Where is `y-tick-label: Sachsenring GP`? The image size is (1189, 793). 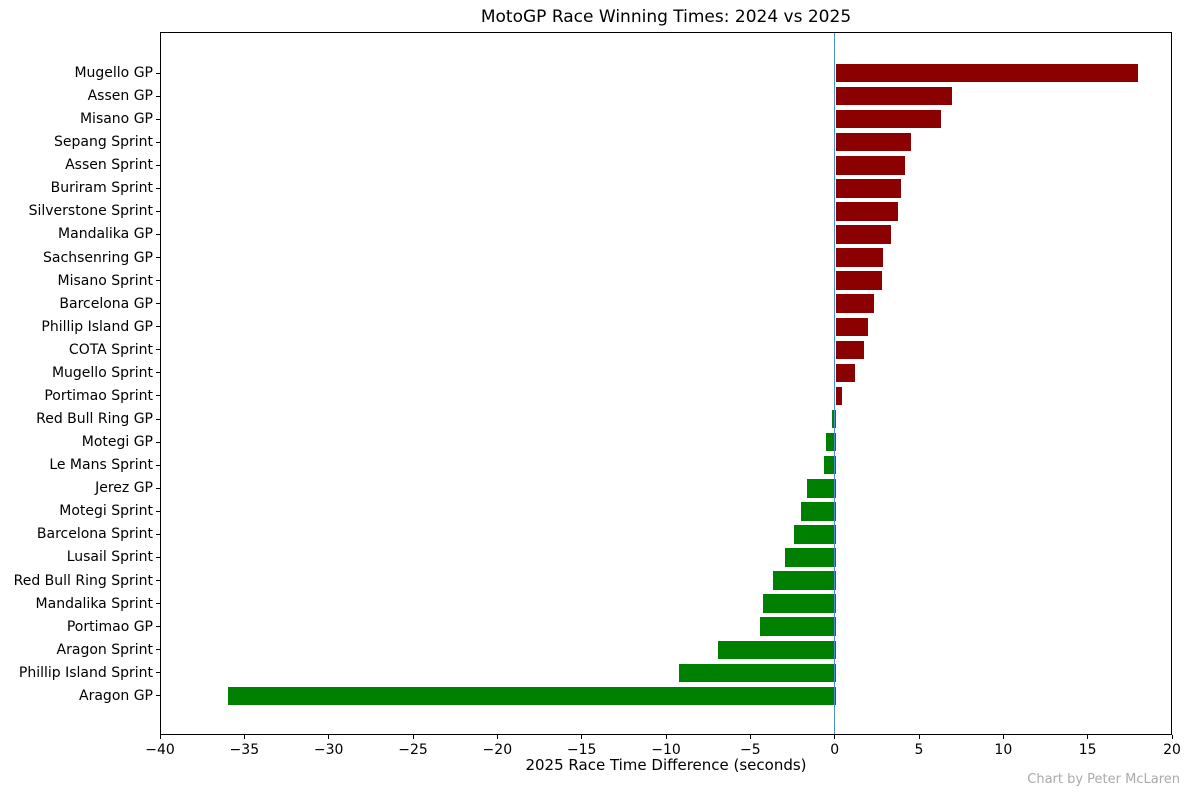 y-tick-label: Sachsenring GP is located at coordinates (98, 257).